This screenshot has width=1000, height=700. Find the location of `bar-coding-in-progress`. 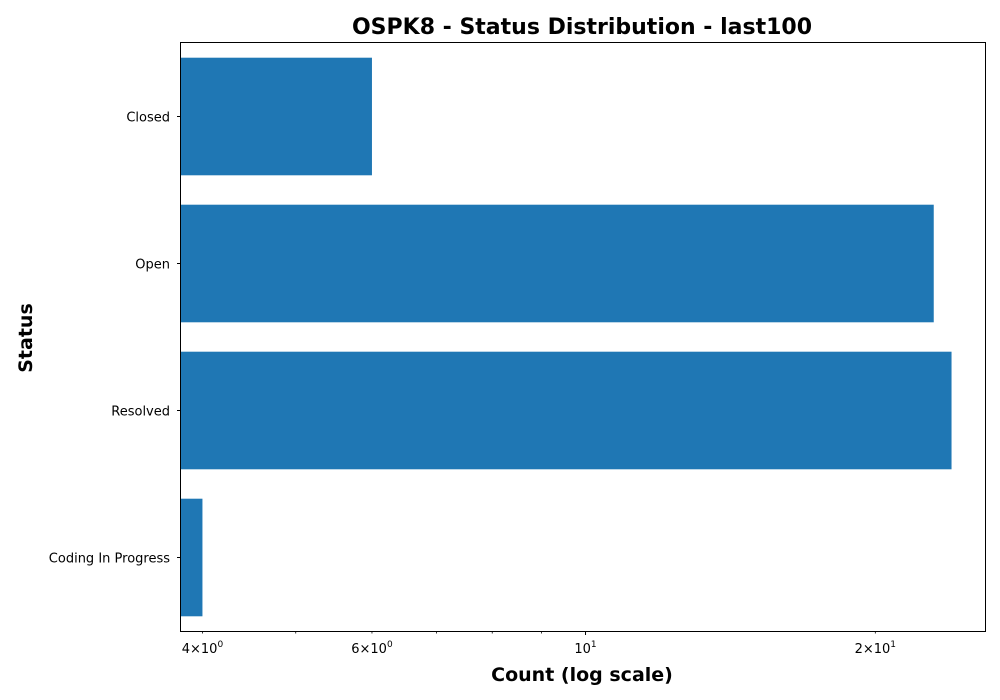

bar-coding-in-progress is located at coordinates (192, 557).